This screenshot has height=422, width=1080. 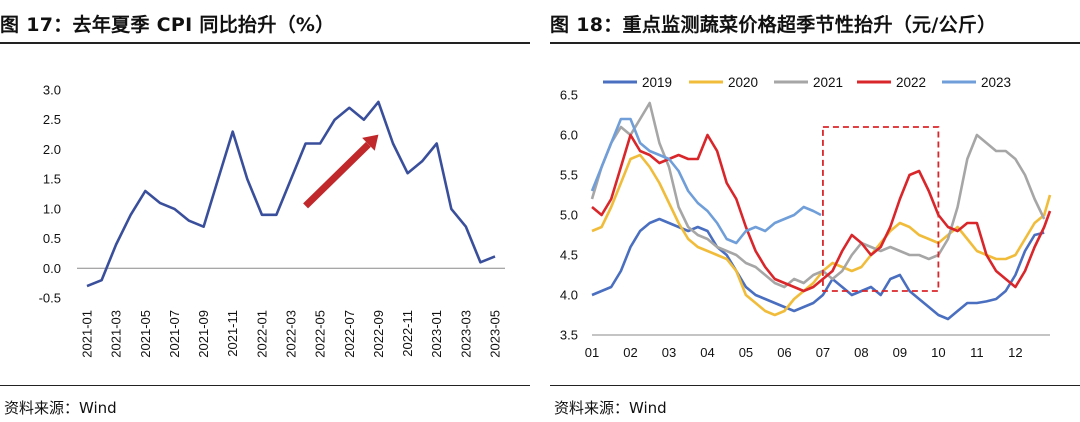 What do you see at coordinates (145, 334) in the screenshot?
I see `x-tick-label: 2021-05` at bounding box center [145, 334].